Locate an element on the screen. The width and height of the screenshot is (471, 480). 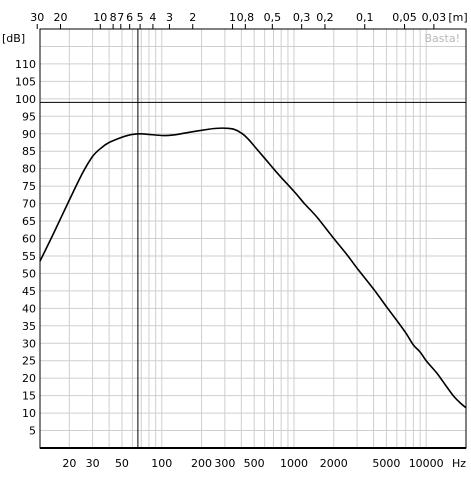
top-axis-unit: [m] is located at coordinates (457, 17).